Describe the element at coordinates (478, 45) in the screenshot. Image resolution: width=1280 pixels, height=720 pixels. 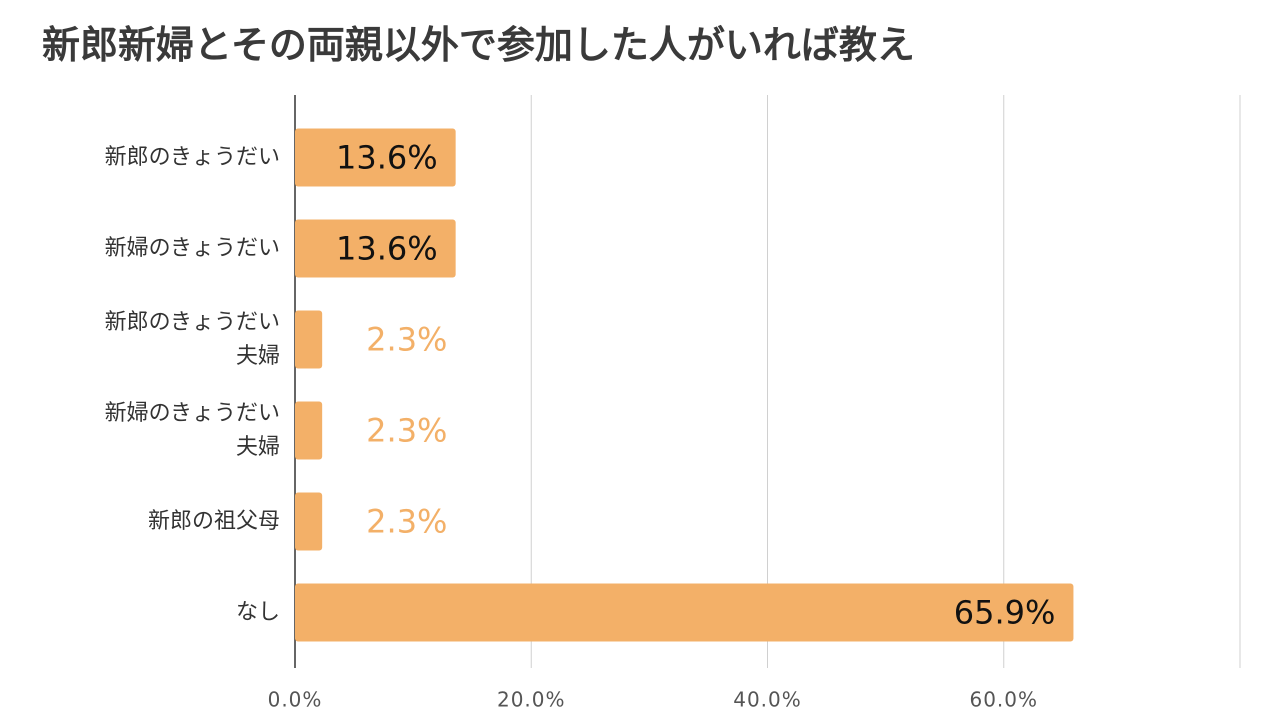
I see `chart-title: 新郎新婦とその両親以外で参加した人がいれば教え` at that location.